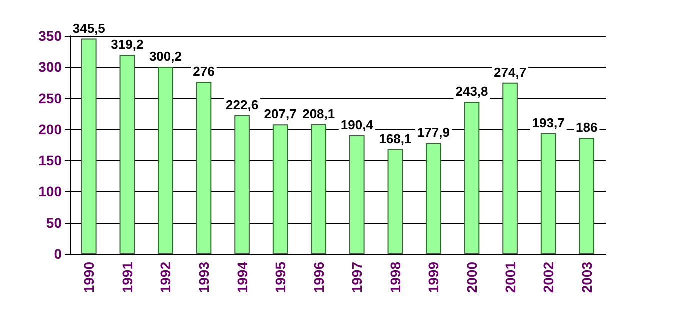 The height and width of the screenshot is (320, 682). Describe the element at coordinates (204, 72) in the screenshot. I see `data-label: 276` at that location.